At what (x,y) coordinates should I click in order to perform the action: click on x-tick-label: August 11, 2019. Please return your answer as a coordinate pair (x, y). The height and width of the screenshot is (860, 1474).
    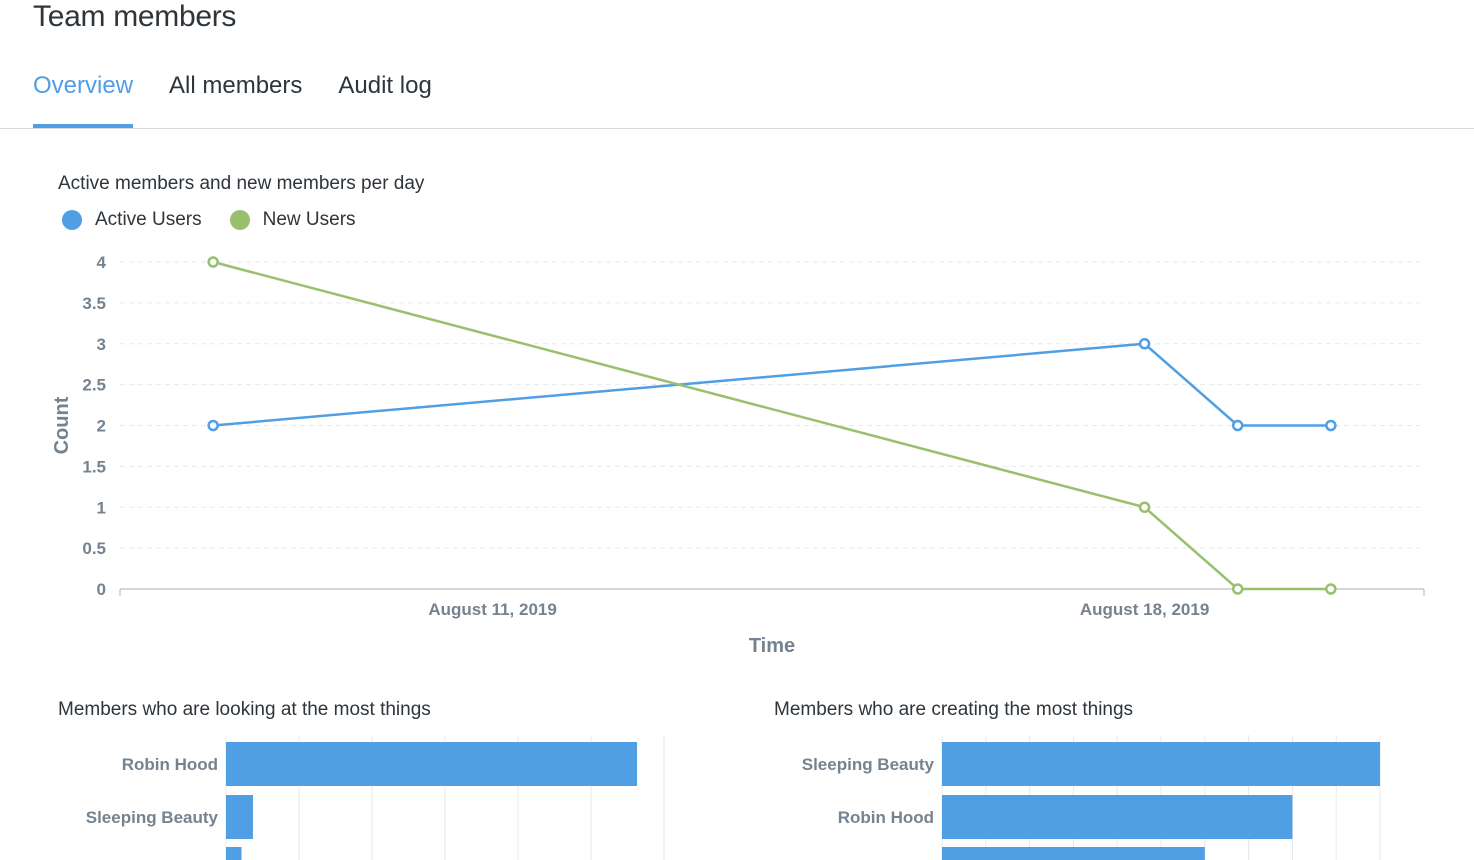
    Looking at the image, I should click on (492, 609).